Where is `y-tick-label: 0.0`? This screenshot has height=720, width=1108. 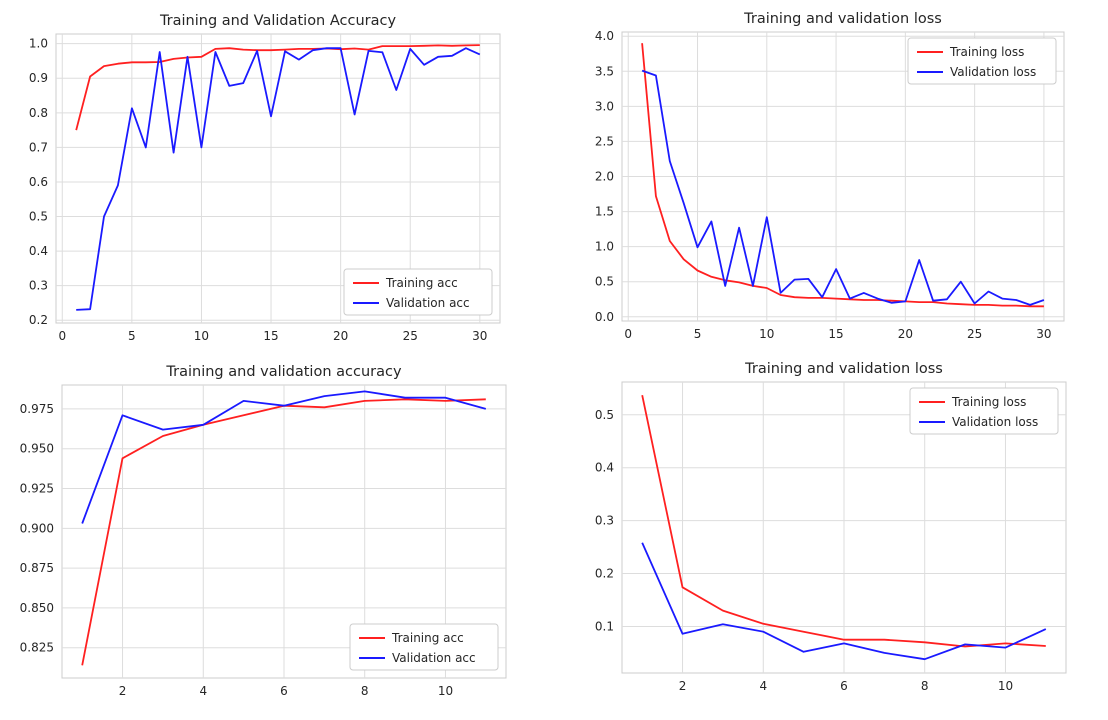 y-tick-label: 0.0 is located at coordinates (604, 317).